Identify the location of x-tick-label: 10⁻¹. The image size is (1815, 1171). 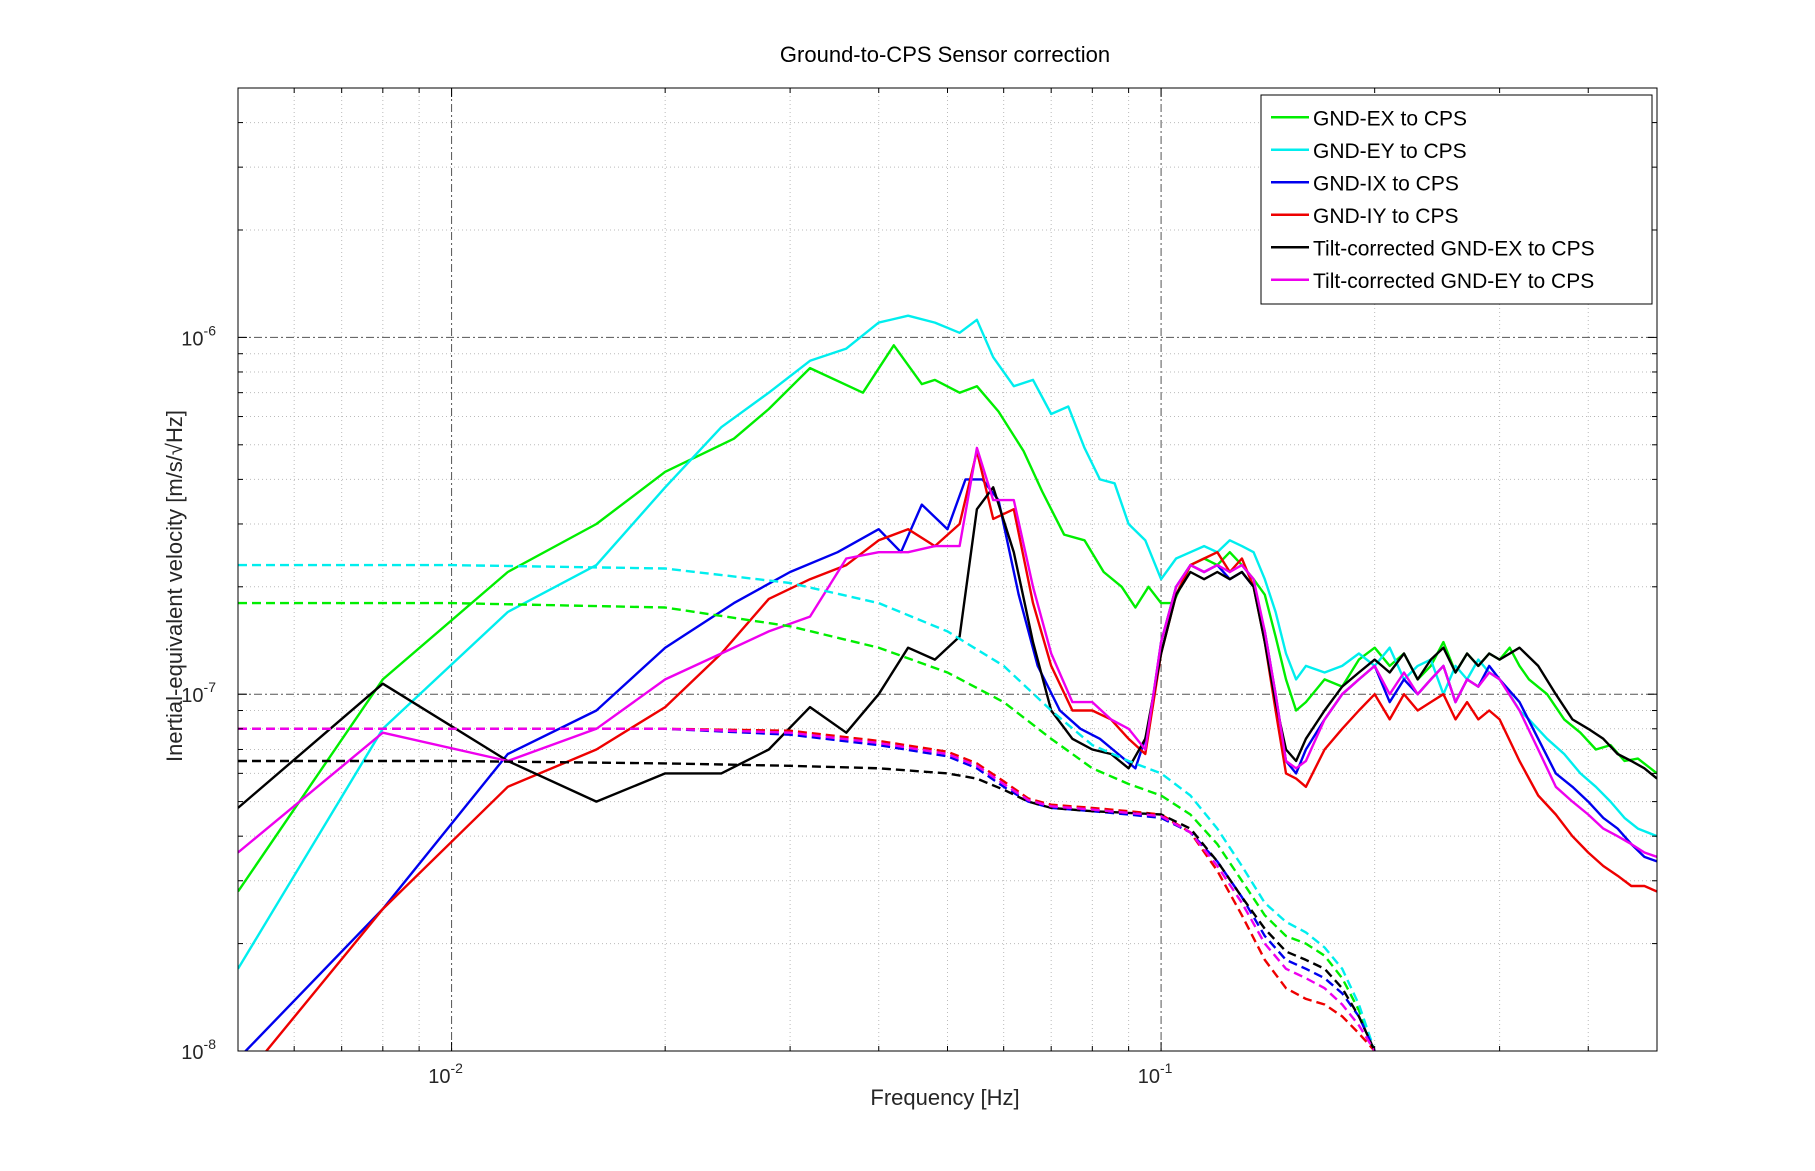
(1155, 1074).